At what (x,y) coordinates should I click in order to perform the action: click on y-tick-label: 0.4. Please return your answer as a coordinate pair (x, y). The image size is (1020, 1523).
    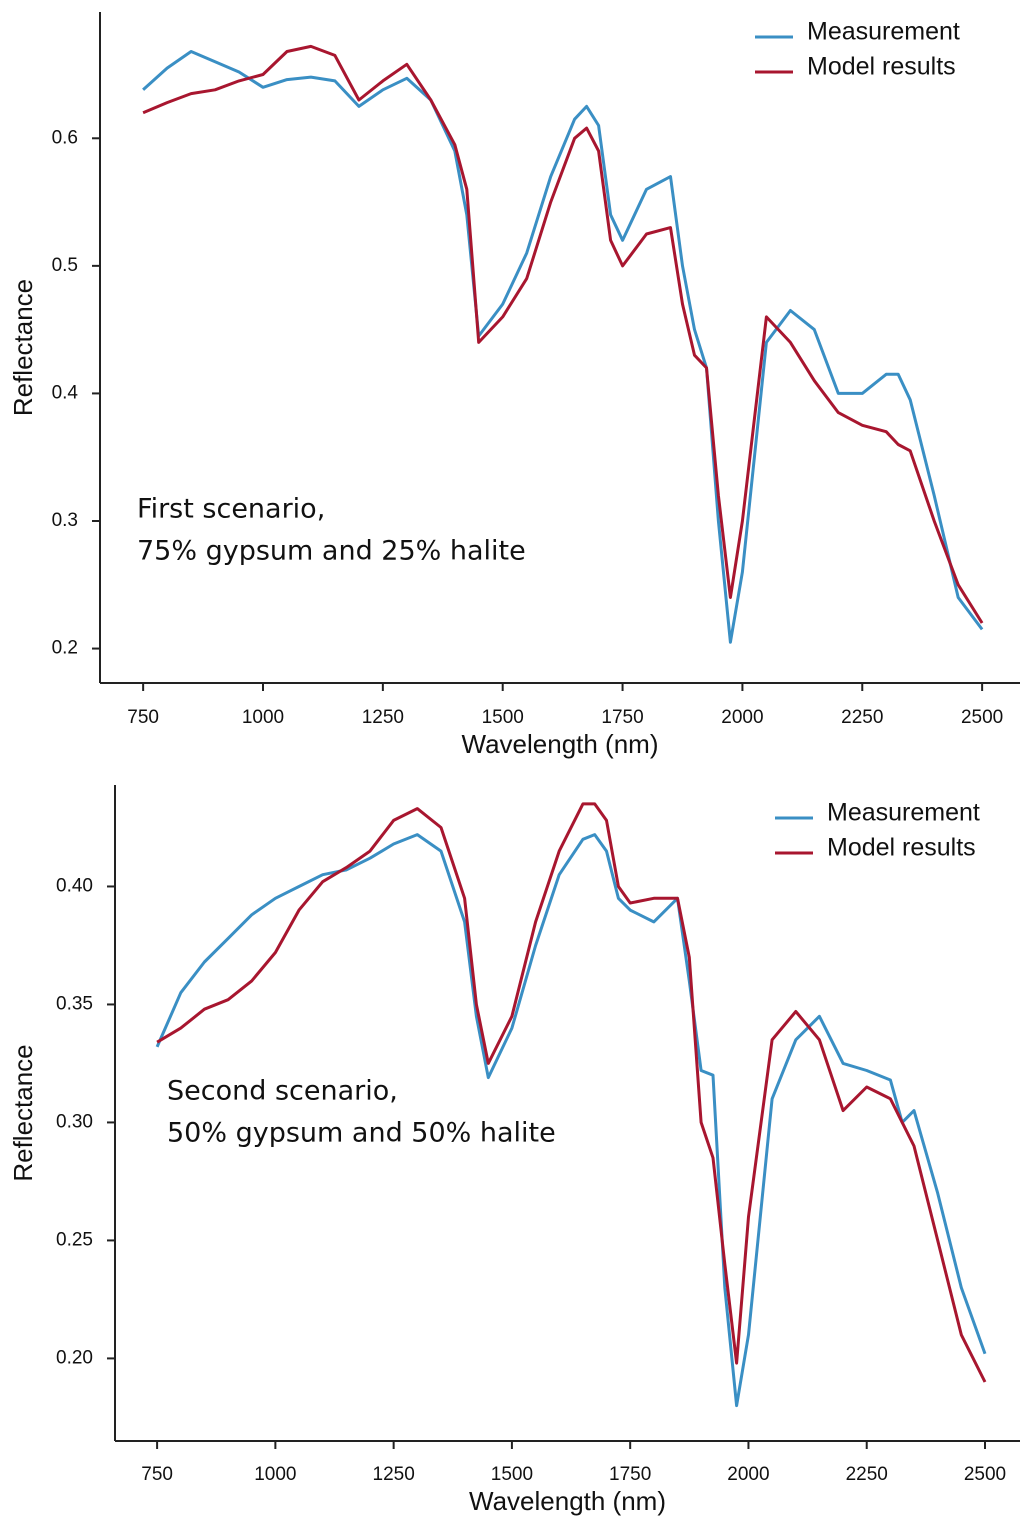
    Looking at the image, I should click on (65, 392).